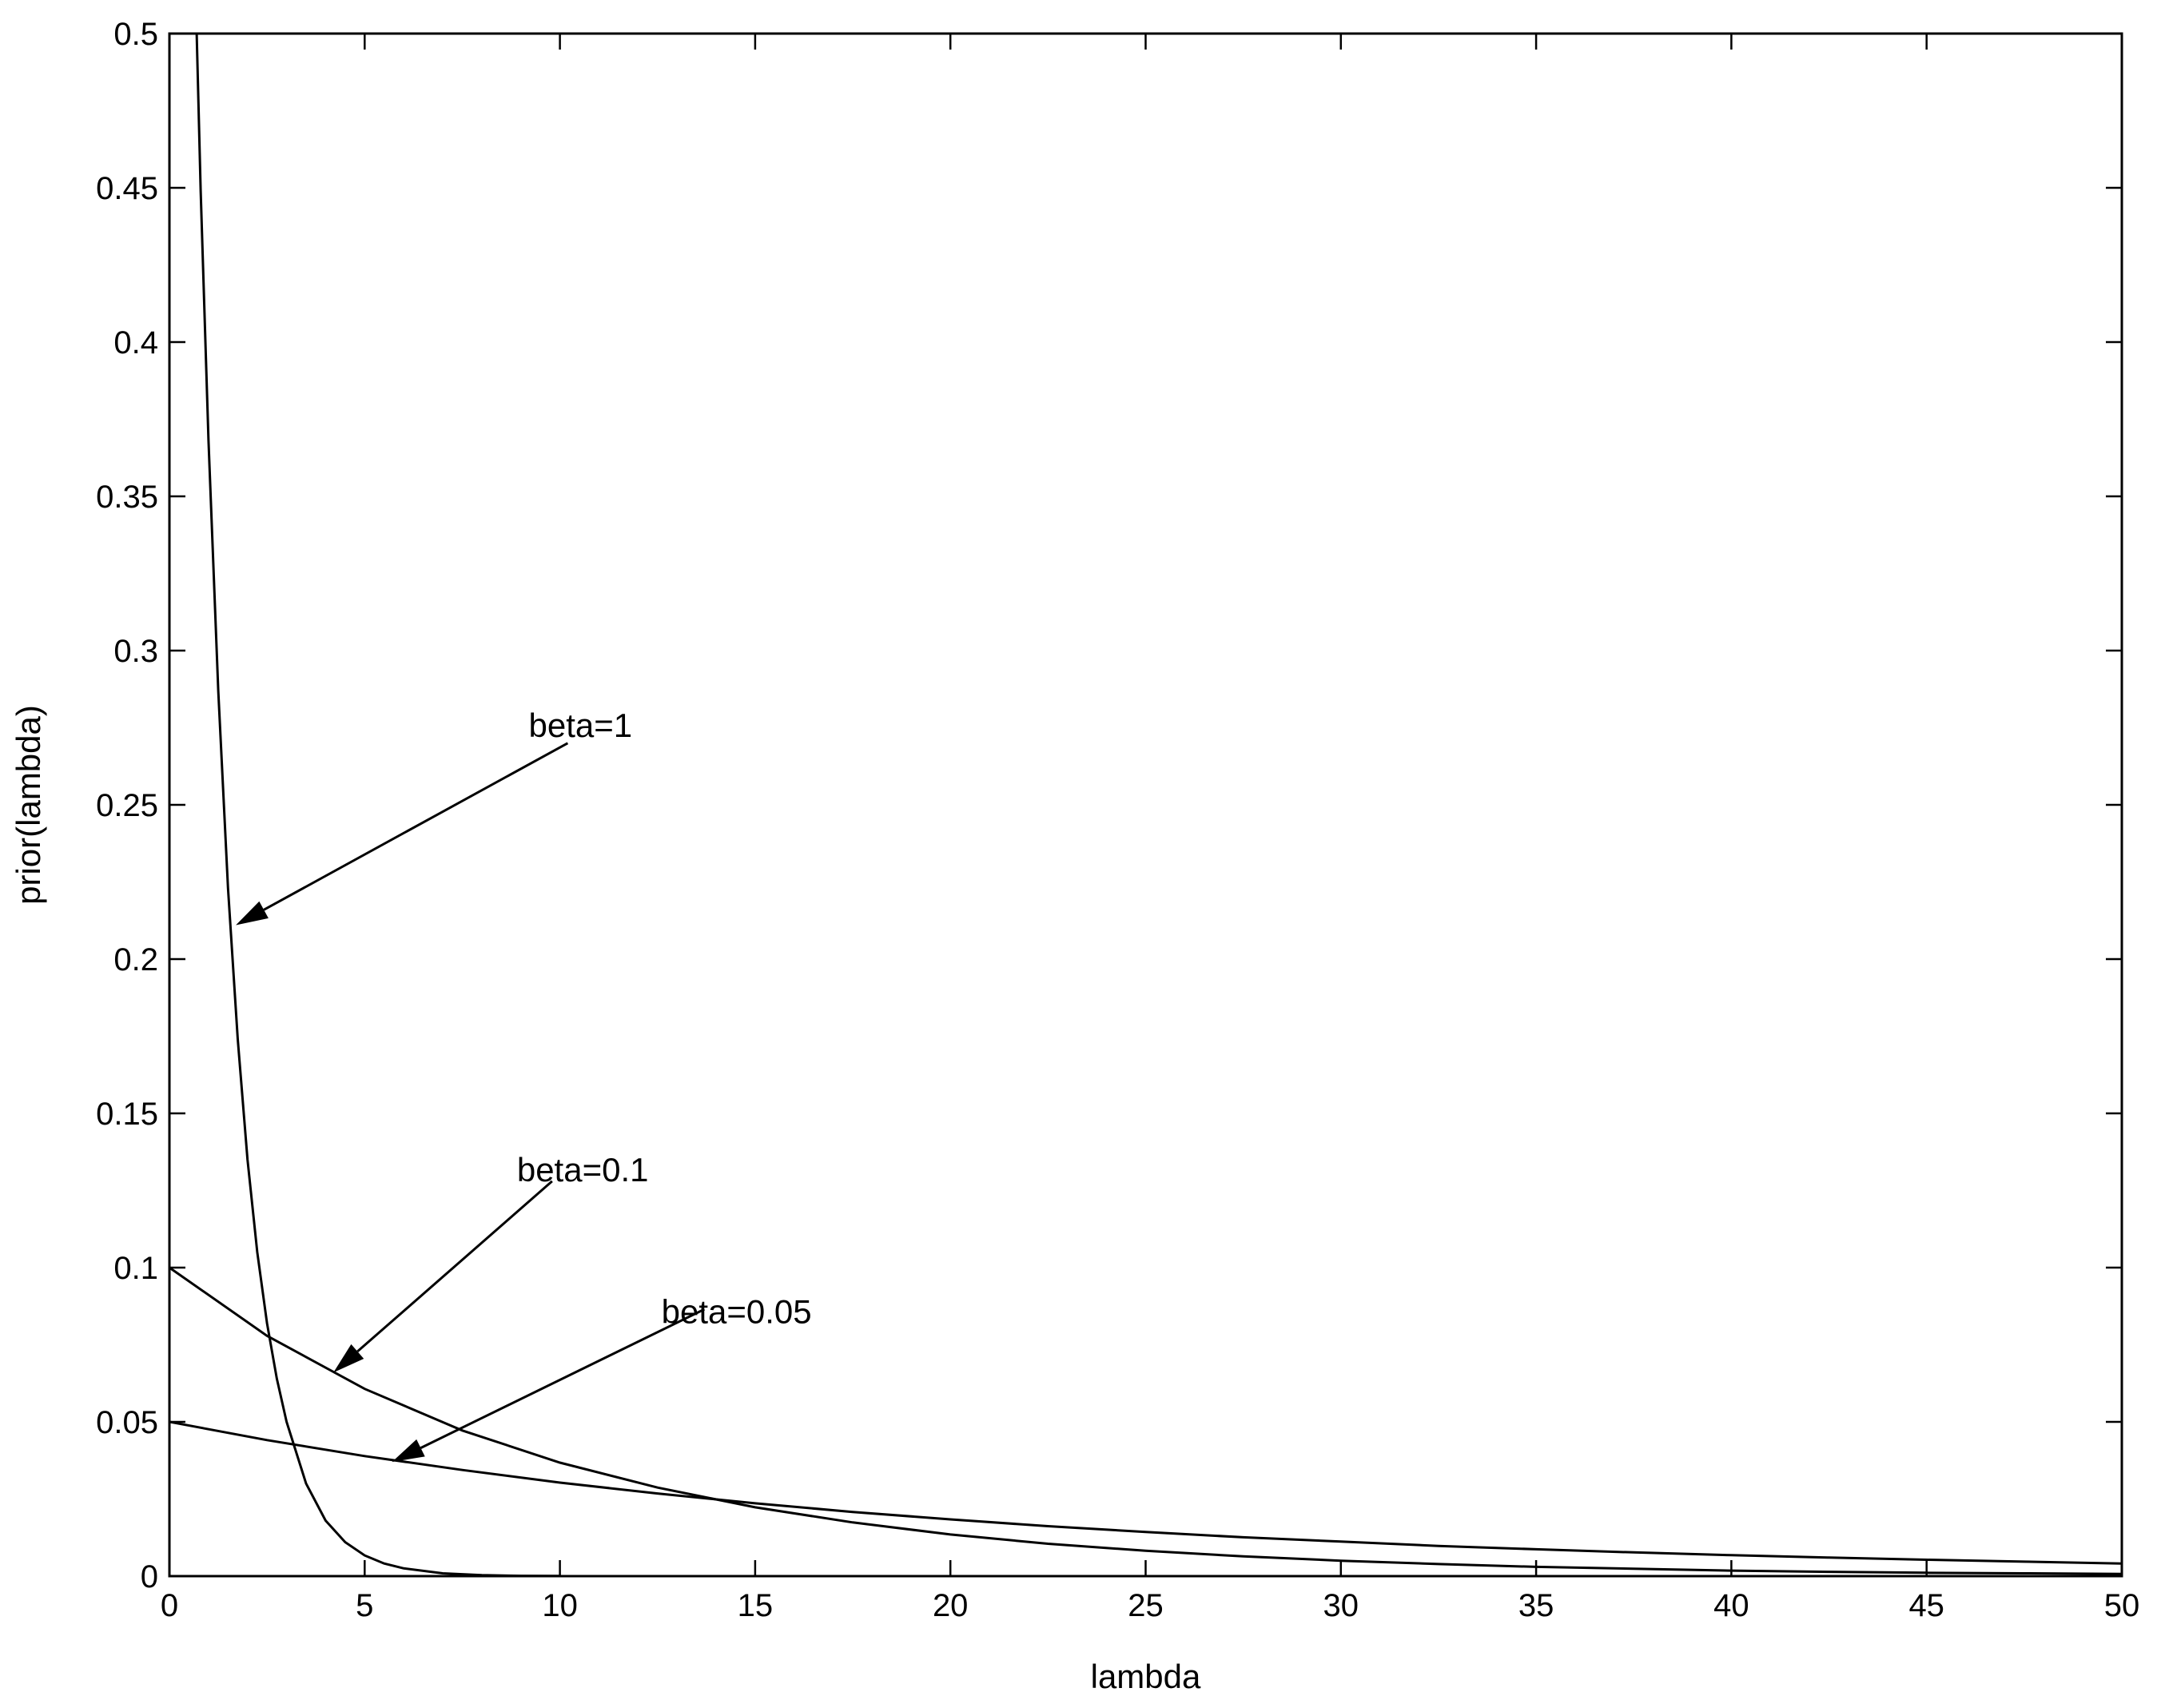 The image size is (2157, 1708). What do you see at coordinates (135, 342) in the screenshot?
I see `y-tick-label: 0.4` at bounding box center [135, 342].